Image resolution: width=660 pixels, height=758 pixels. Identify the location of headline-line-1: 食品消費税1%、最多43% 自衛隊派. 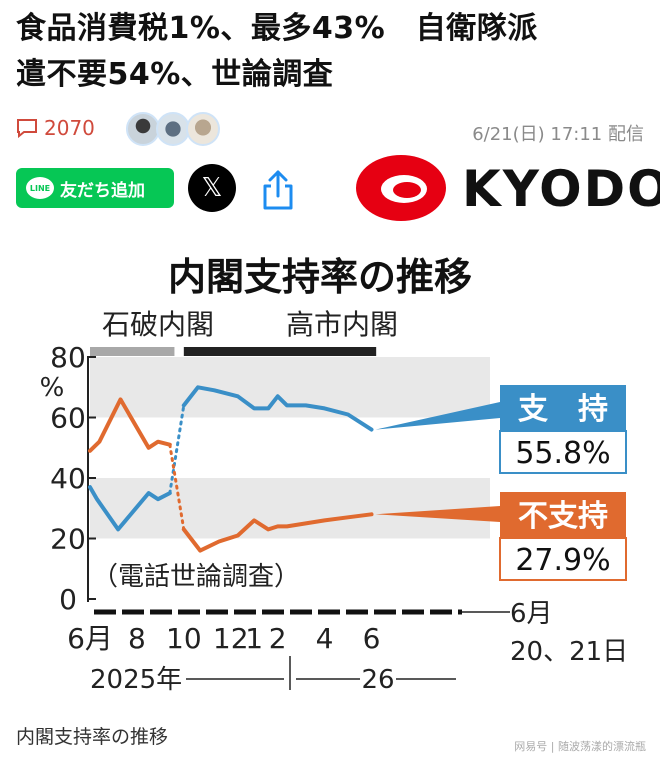
(277, 28).